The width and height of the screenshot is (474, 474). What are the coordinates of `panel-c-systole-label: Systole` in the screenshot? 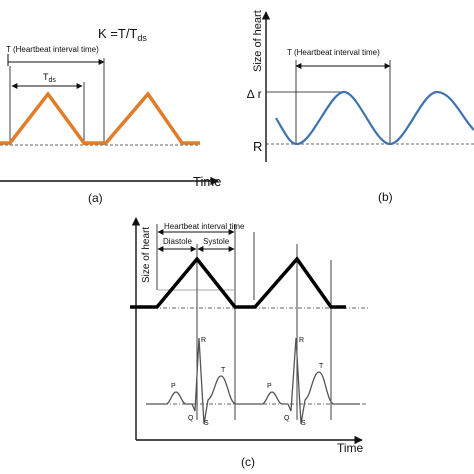 It's located at (216, 241).